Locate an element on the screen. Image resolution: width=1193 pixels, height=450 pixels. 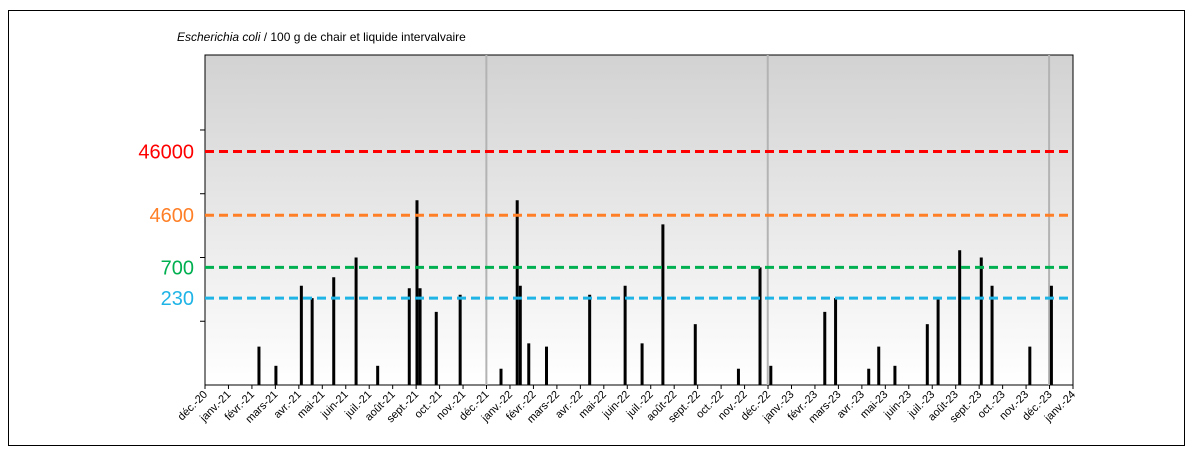
chart-title-italic: Escherichia coli is located at coordinates (219, 37).